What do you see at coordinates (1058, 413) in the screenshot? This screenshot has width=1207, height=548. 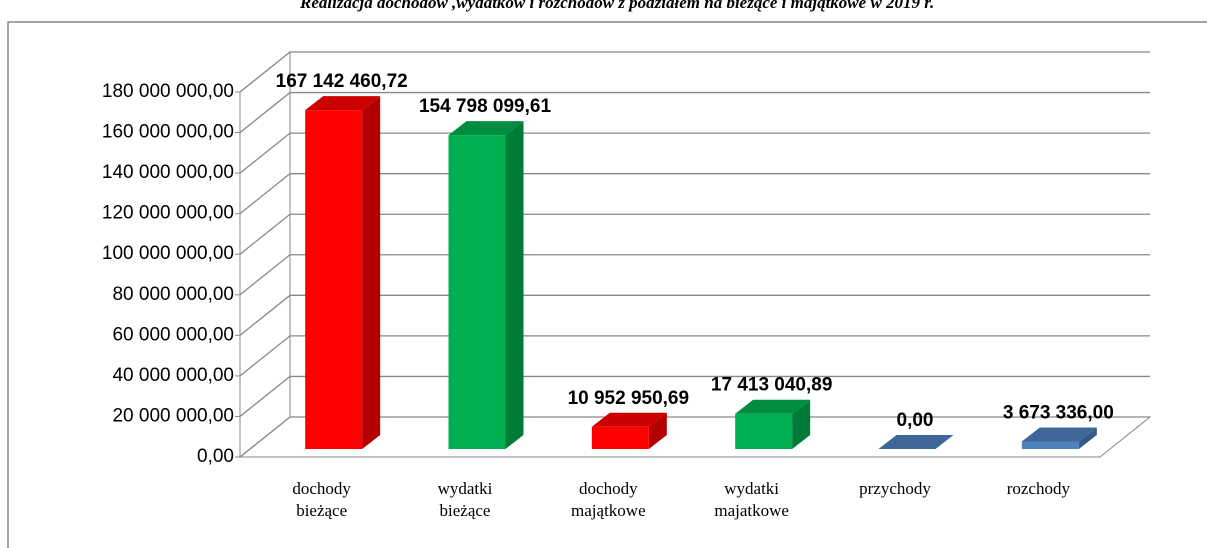 I see `value-label: 3 673 336,00` at bounding box center [1058, 413].